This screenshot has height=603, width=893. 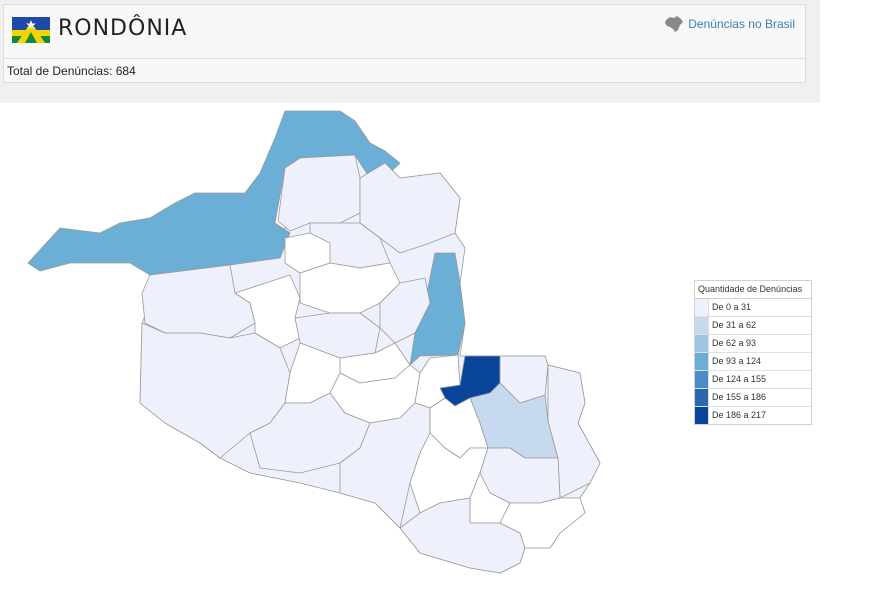 What do you see at coordinates (404, 32) in the screenshot?
I see `title-row: RONDÔNIA Denúncias no Brasil` at bounding box center [404, 32].